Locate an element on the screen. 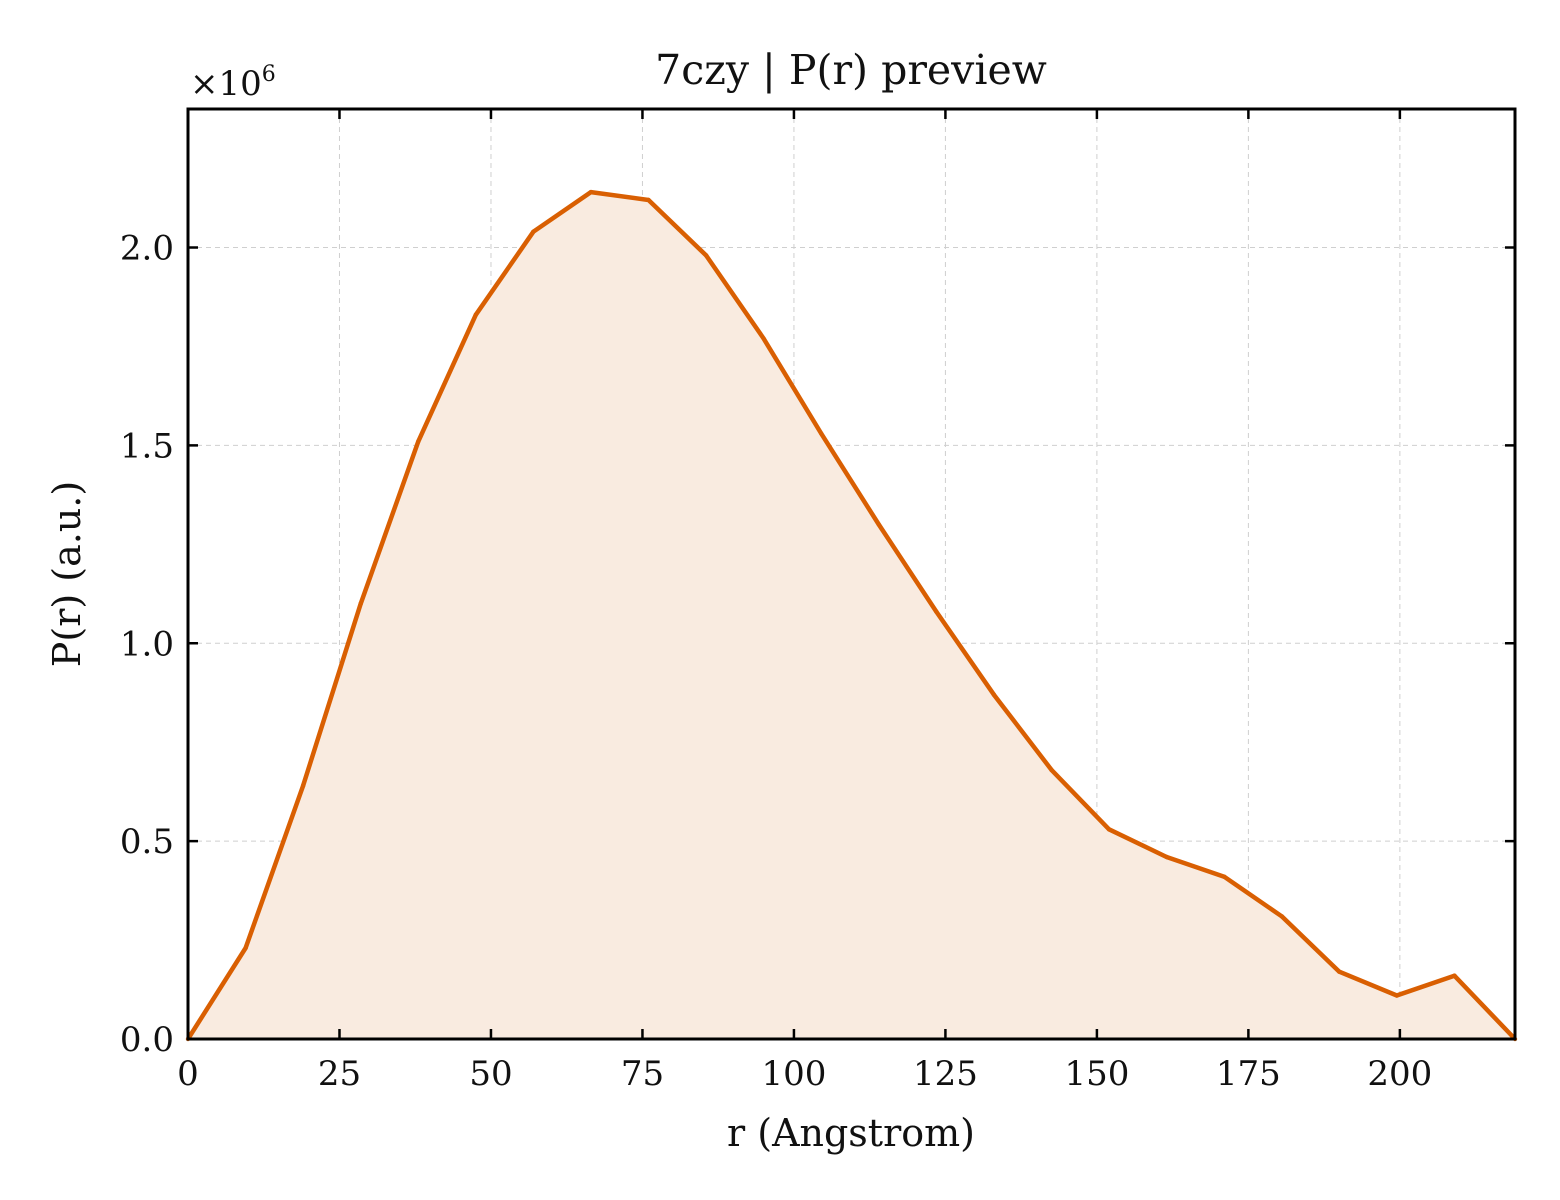 Image resolution: width=1560 pixels, height=1200 pixels. x-tick-label: 50 is located at coordinates (490, 1074).